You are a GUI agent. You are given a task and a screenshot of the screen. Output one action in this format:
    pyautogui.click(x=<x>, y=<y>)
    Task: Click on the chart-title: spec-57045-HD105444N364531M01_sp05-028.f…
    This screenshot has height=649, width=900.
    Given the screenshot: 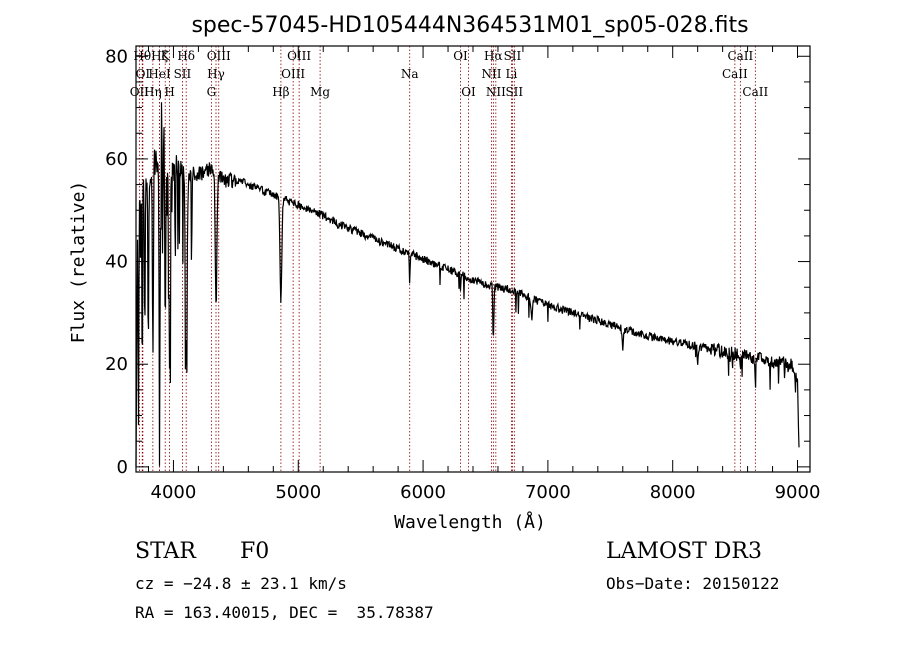 What is the action you would take?
    pyautogui.click(x=469, y=25)
    